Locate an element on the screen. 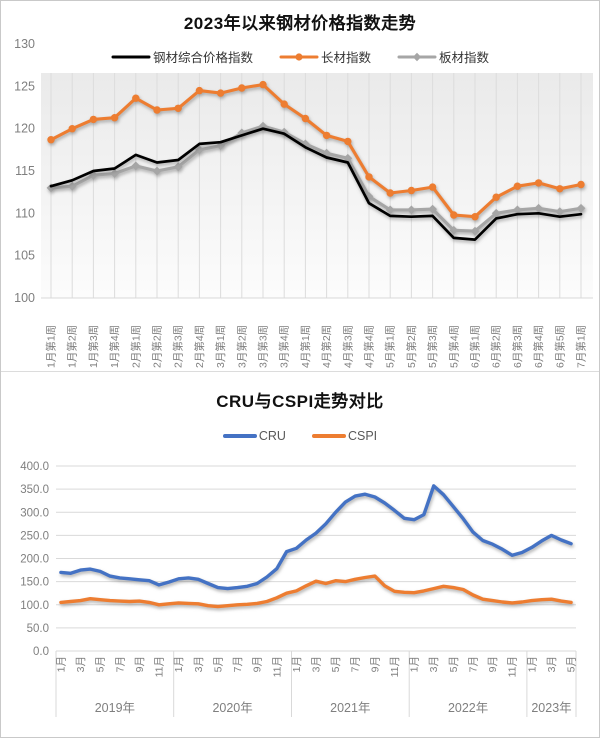 The width and height of the screenshot is (600, 738). svg-text: 2021年 is located at coordinates (350, 708).